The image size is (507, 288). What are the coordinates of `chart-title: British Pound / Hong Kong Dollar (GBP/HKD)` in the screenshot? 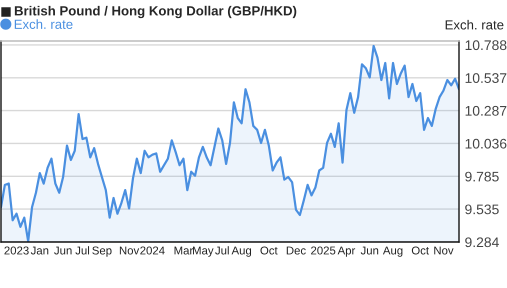 It's located at (155, 12).